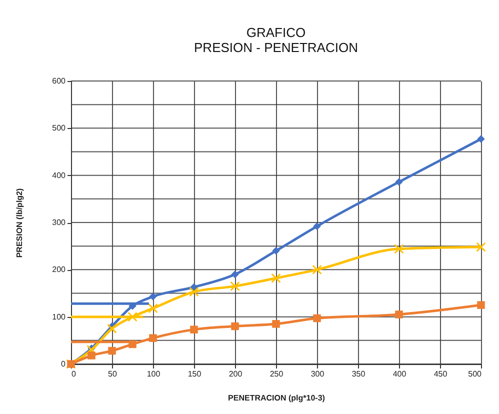  I want to click on x-tick-label: 500, so click(475, 374).